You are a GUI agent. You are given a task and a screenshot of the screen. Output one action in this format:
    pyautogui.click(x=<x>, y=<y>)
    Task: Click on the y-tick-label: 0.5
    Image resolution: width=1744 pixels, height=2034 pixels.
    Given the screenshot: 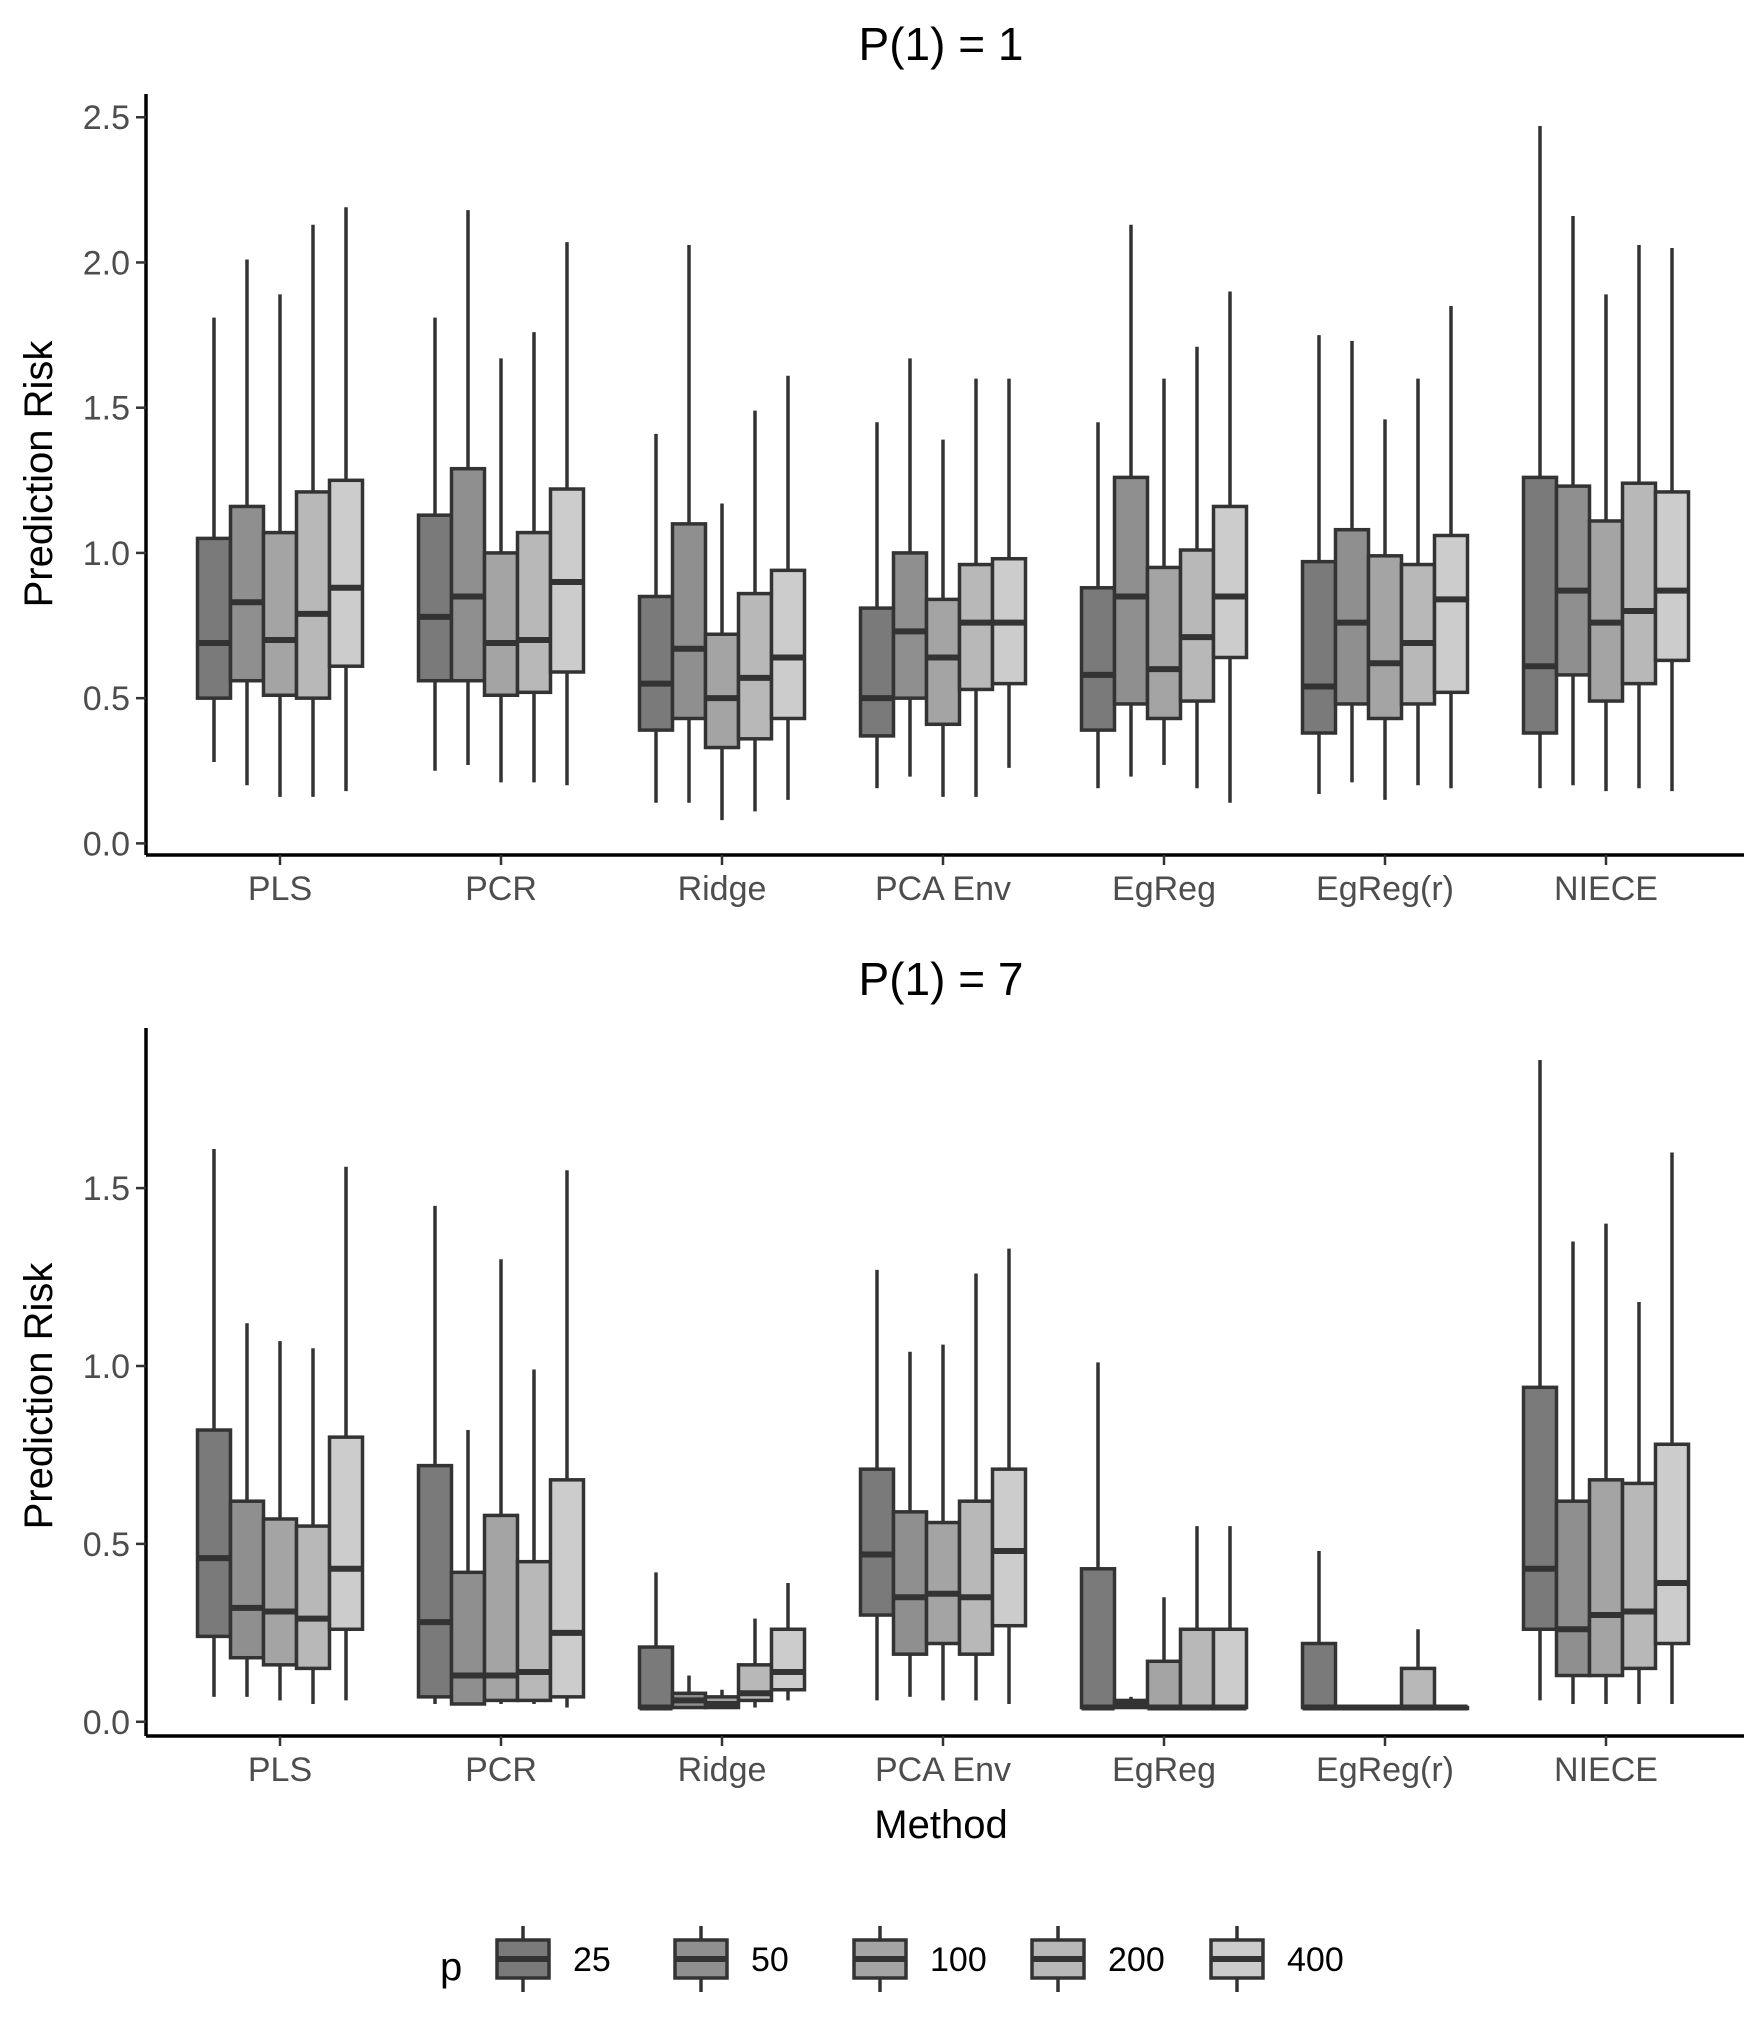 What is the action you would take?
    pyautogui.click(x=106, y=1545)
    